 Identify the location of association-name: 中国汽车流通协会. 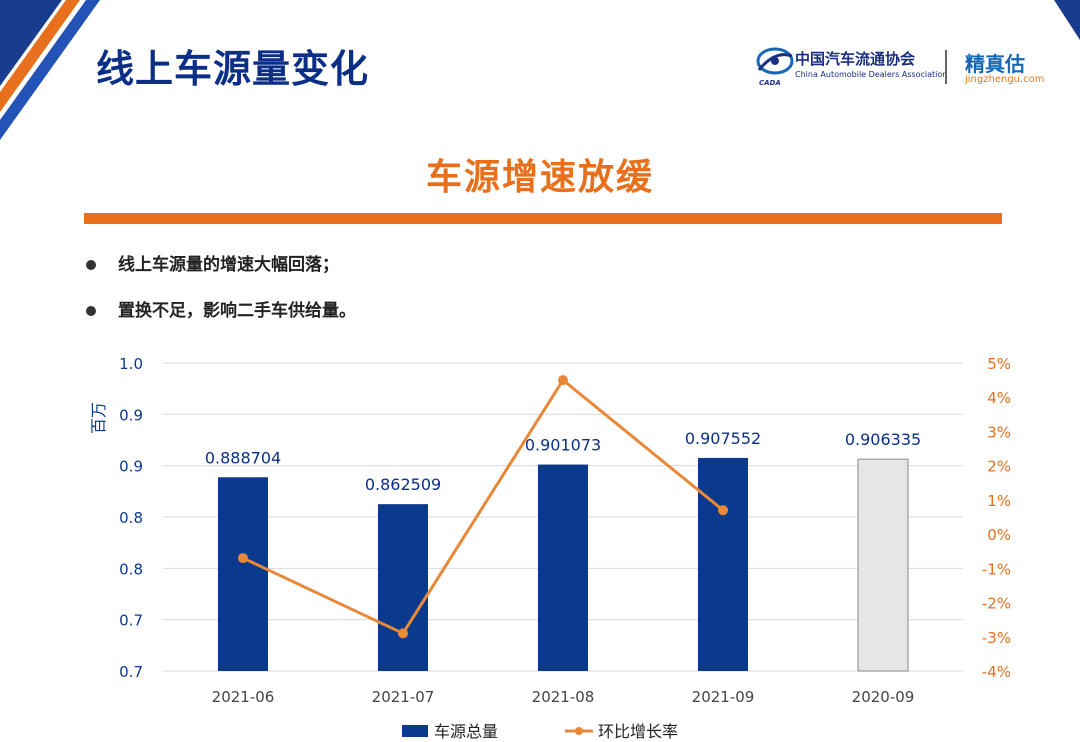
(855, 59).